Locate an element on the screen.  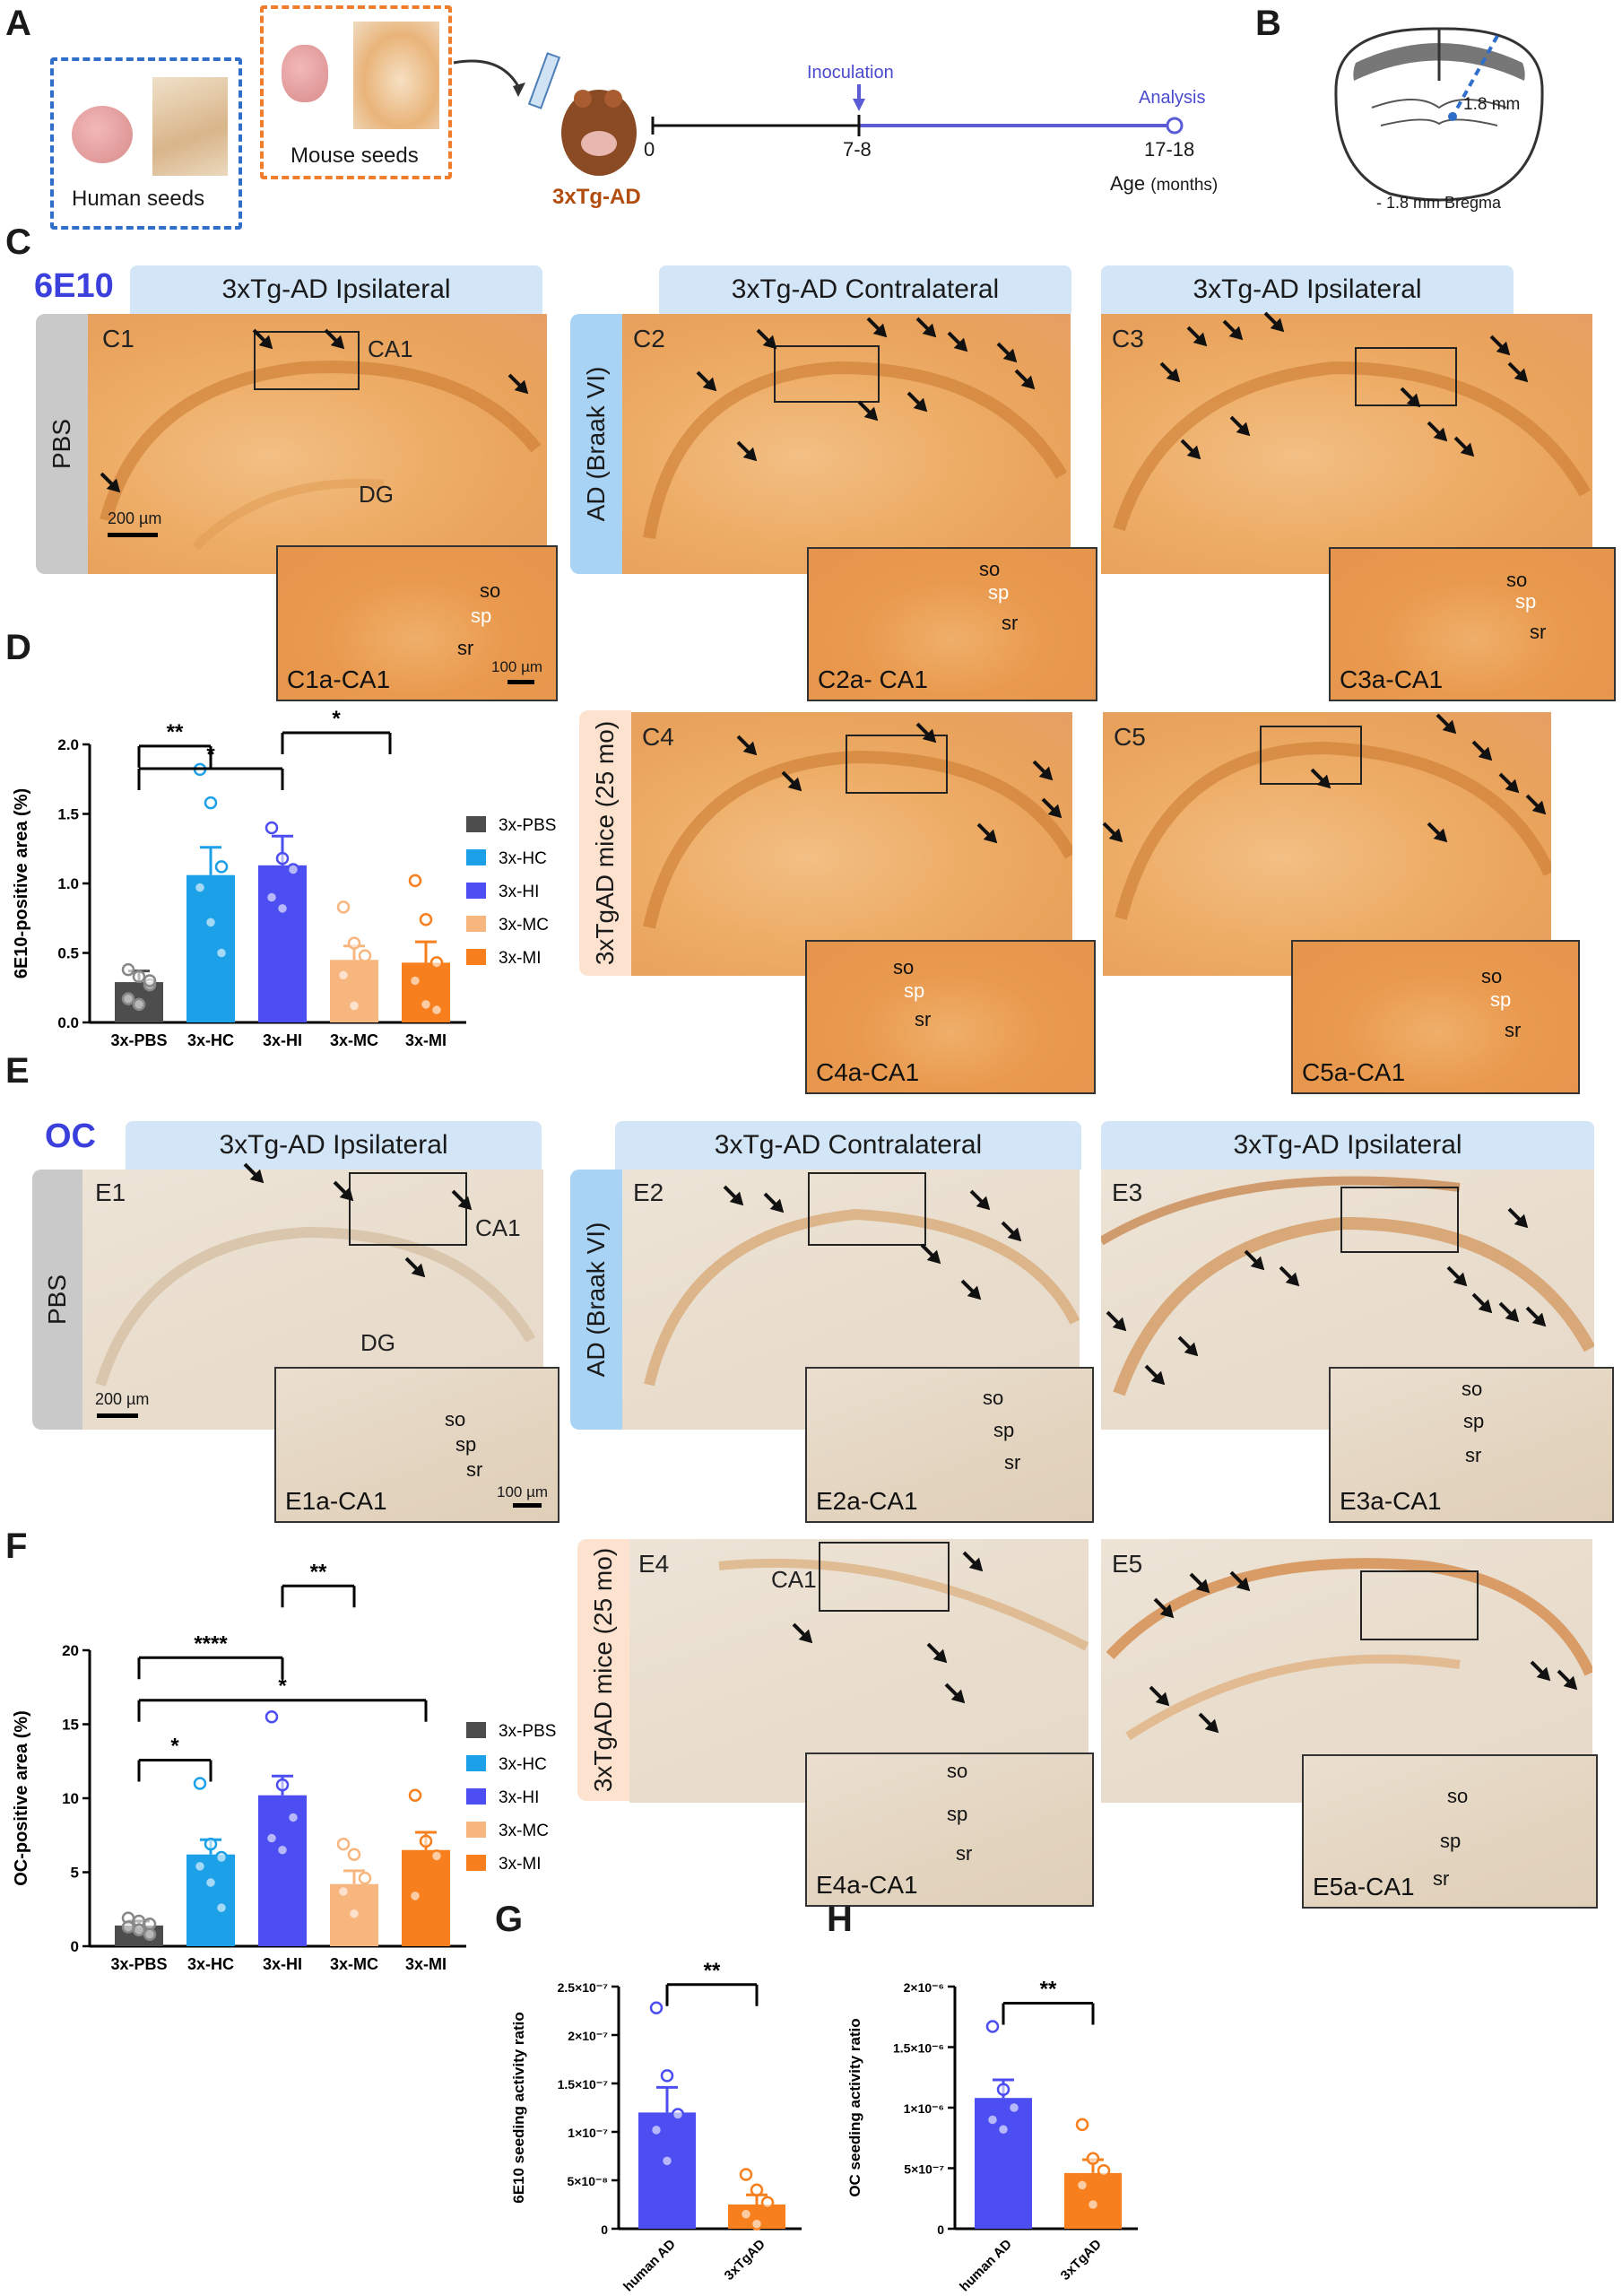
mouse-seeds-label: Mouse seeds is located at coordinates (355, 156).